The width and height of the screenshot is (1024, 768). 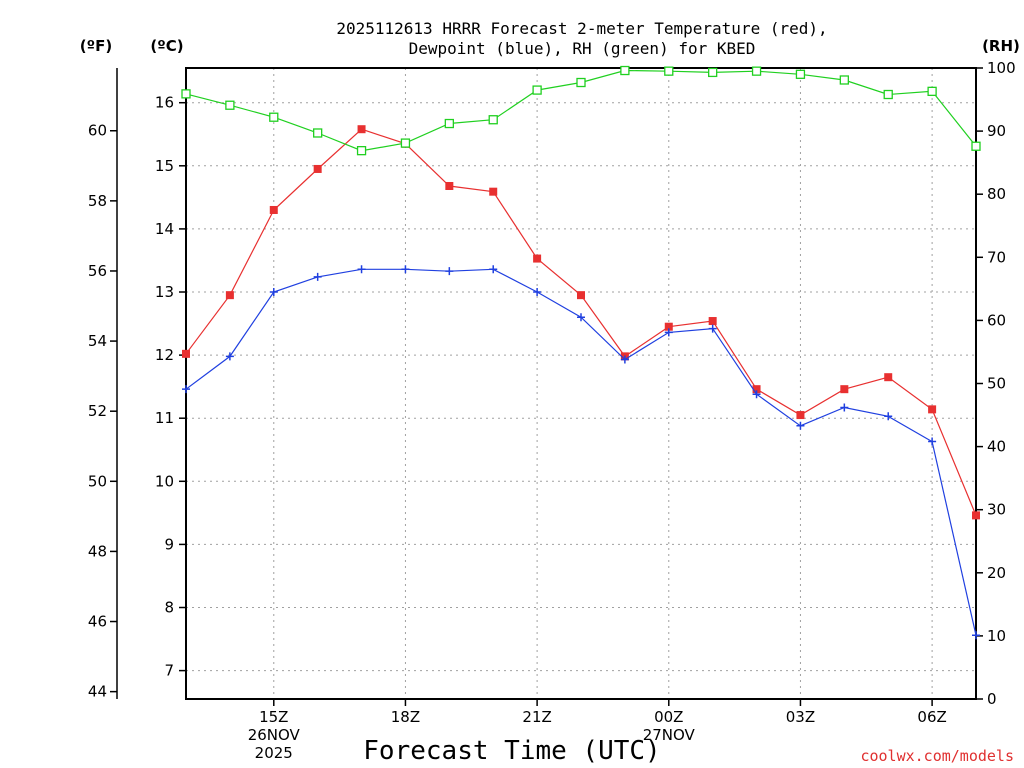 What do you see at coordinates (668, 717) in the screenshot?
I see `x-tick-label: 00Z` at bounding box center [668, 717].